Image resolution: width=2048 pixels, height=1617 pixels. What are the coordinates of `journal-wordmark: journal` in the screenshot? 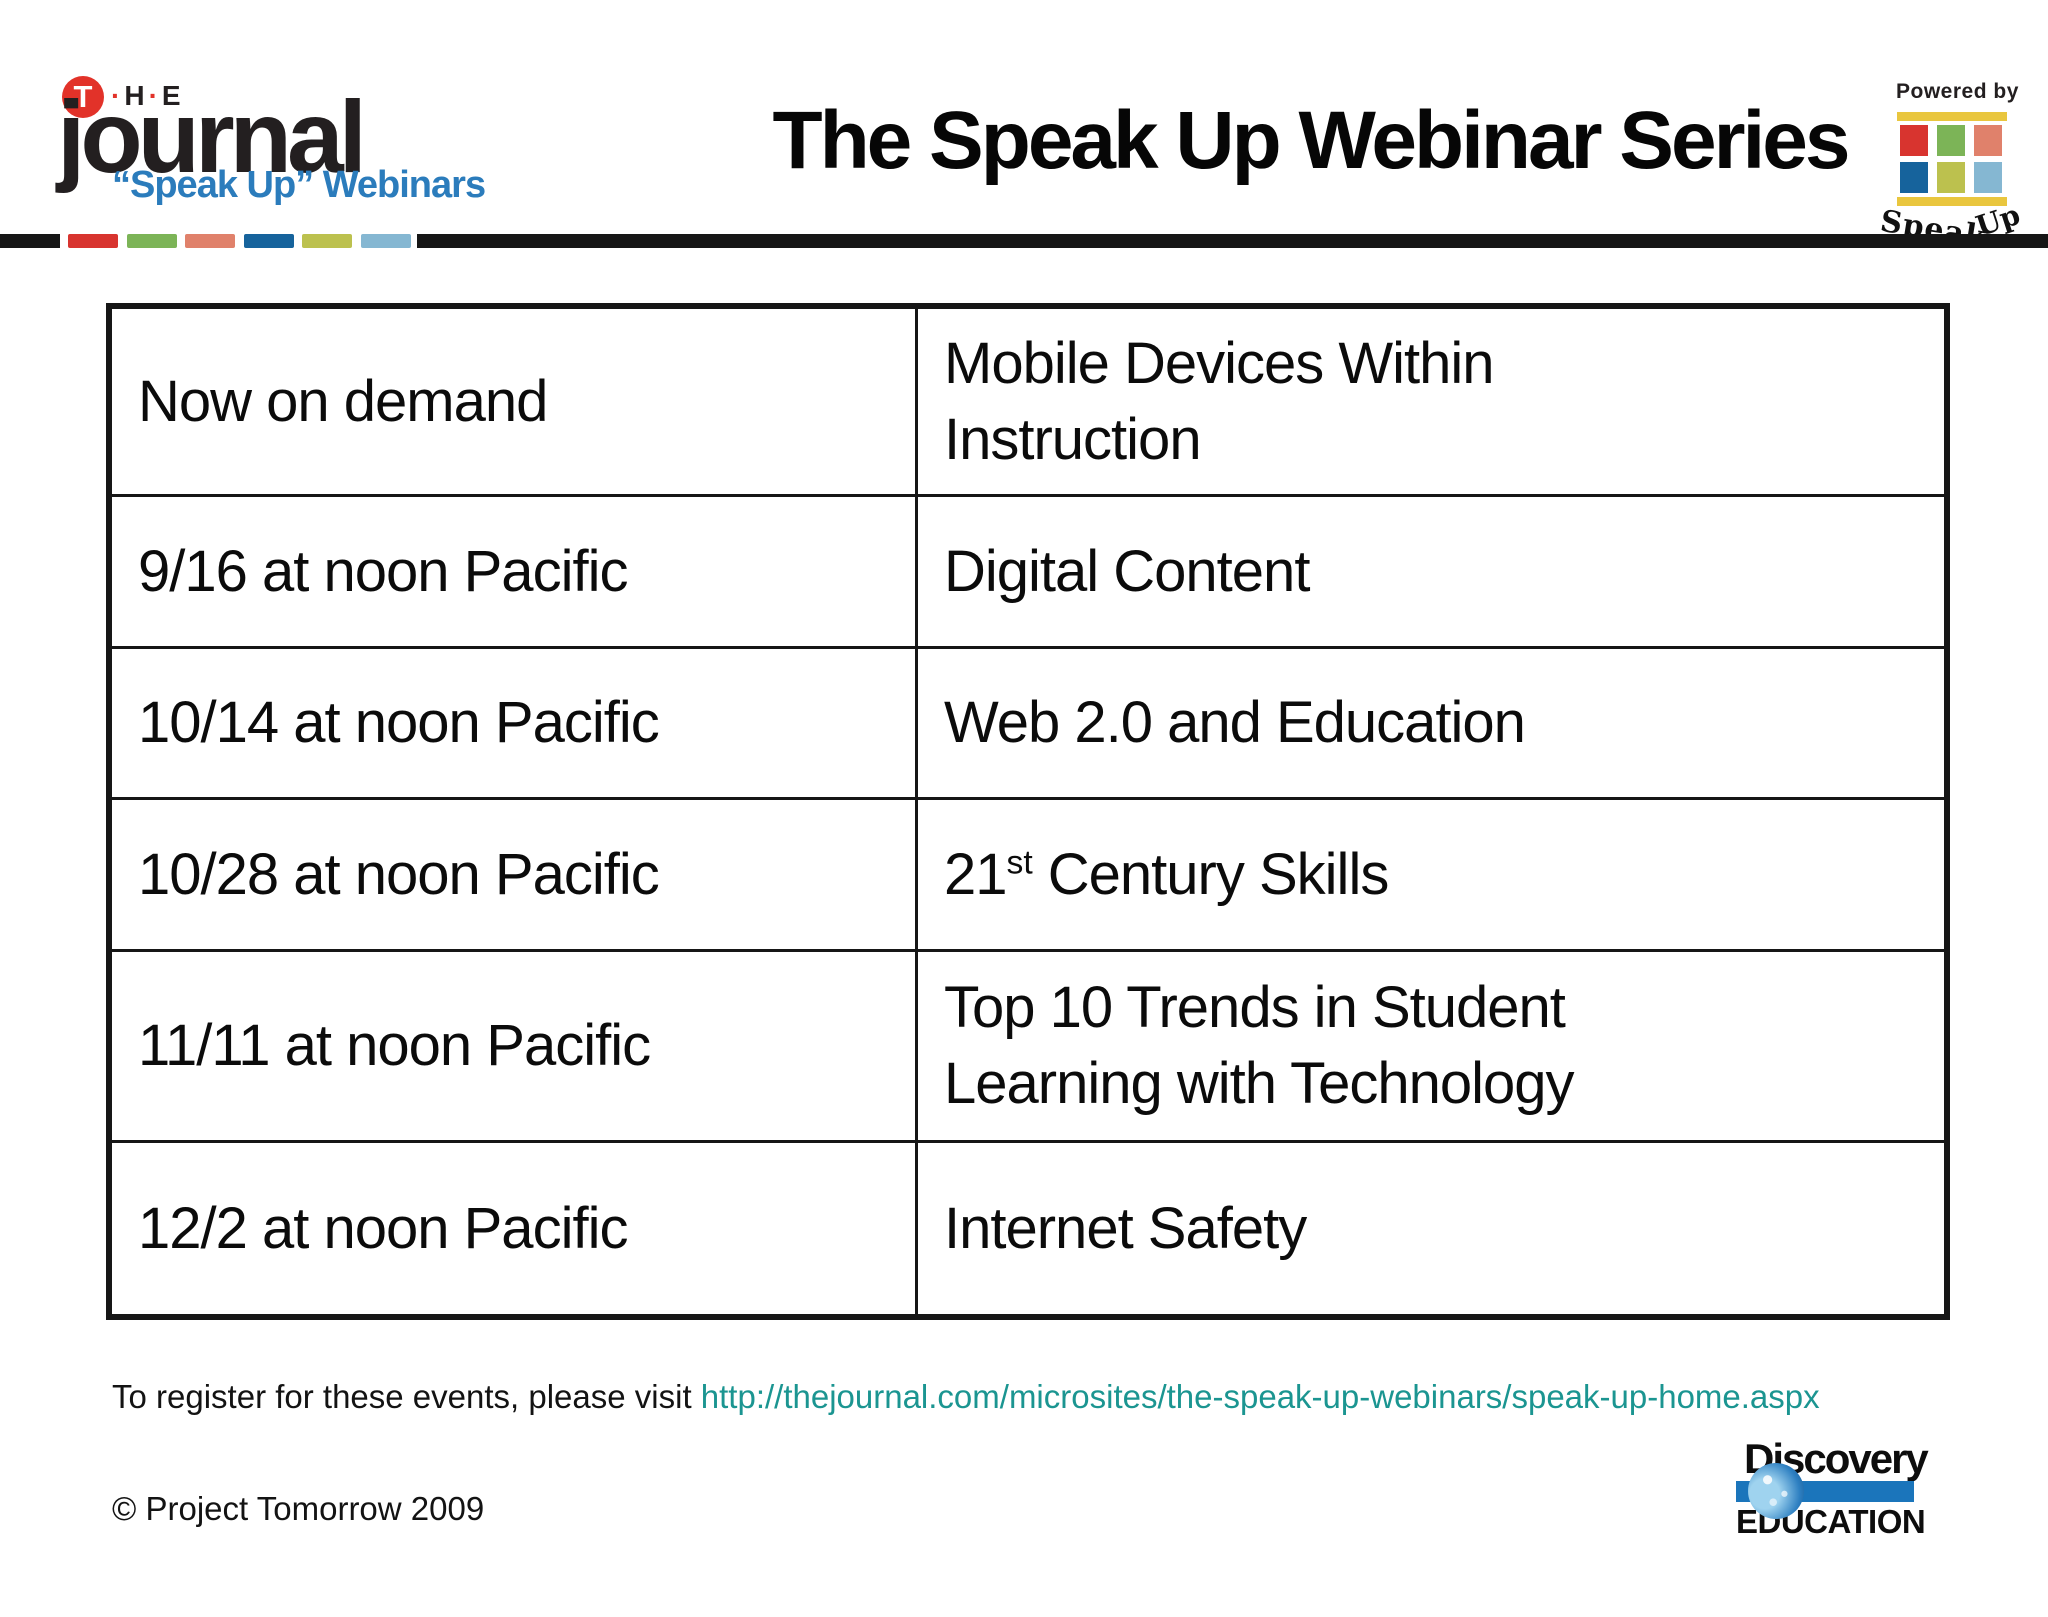 It's located at (212, 137).